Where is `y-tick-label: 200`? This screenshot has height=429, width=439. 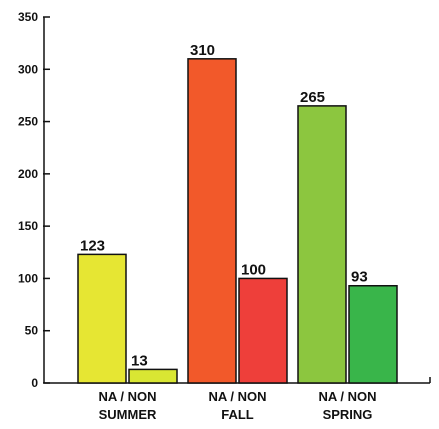 y-tick-label: 200 is located at coordinates (28, 174).